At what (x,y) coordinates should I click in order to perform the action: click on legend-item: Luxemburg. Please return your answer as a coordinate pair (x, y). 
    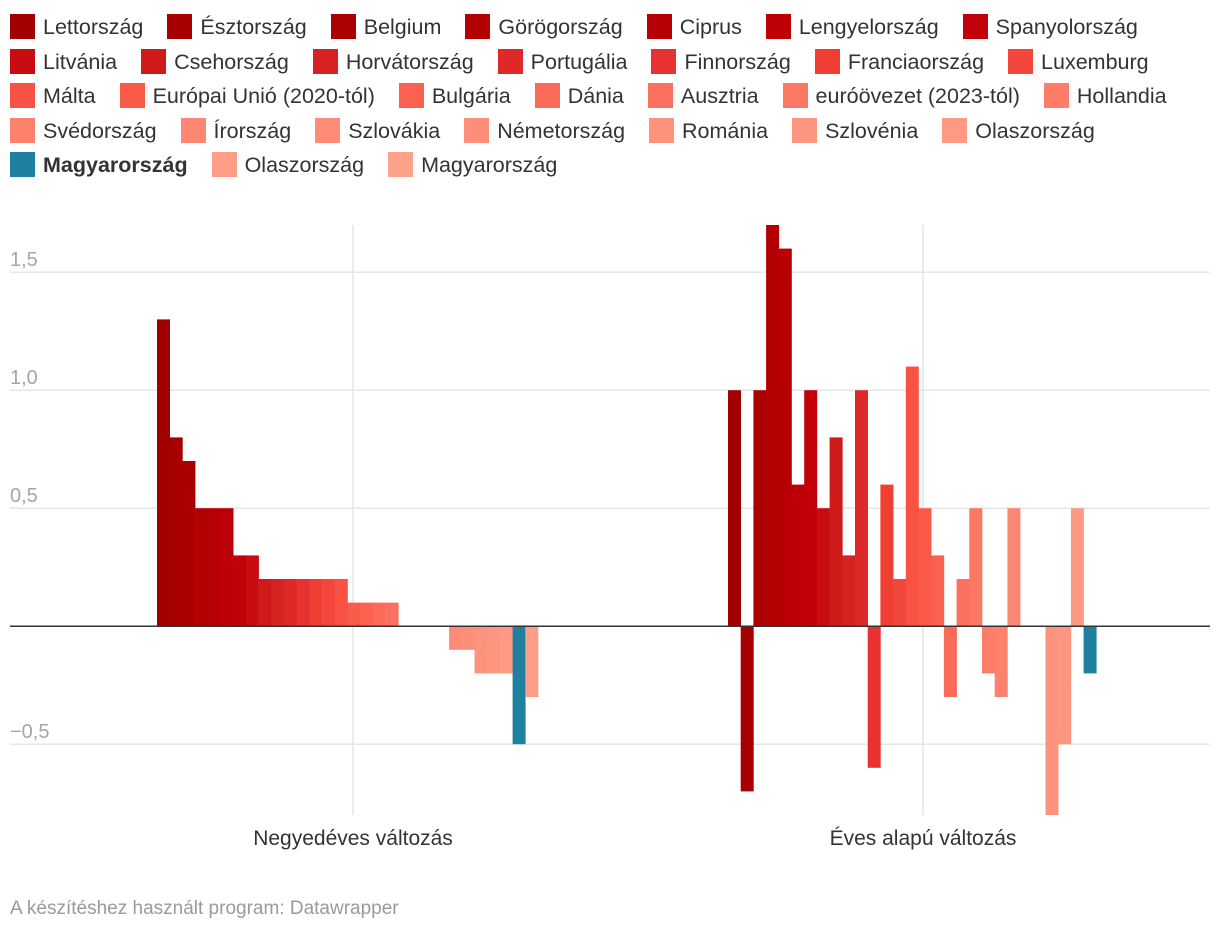
    Looking at the image, I should click on (1078, 61).